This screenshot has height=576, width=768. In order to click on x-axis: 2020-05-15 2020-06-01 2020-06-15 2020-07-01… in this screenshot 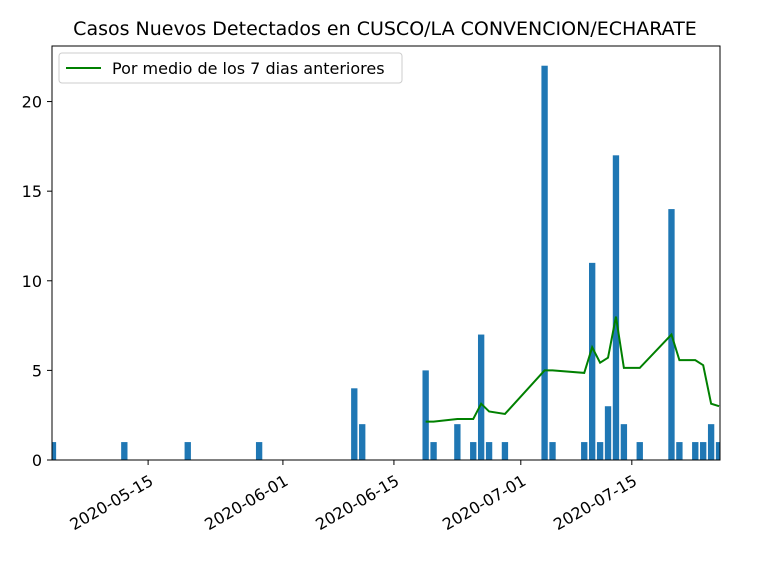, I will do `click(353, 497)`.